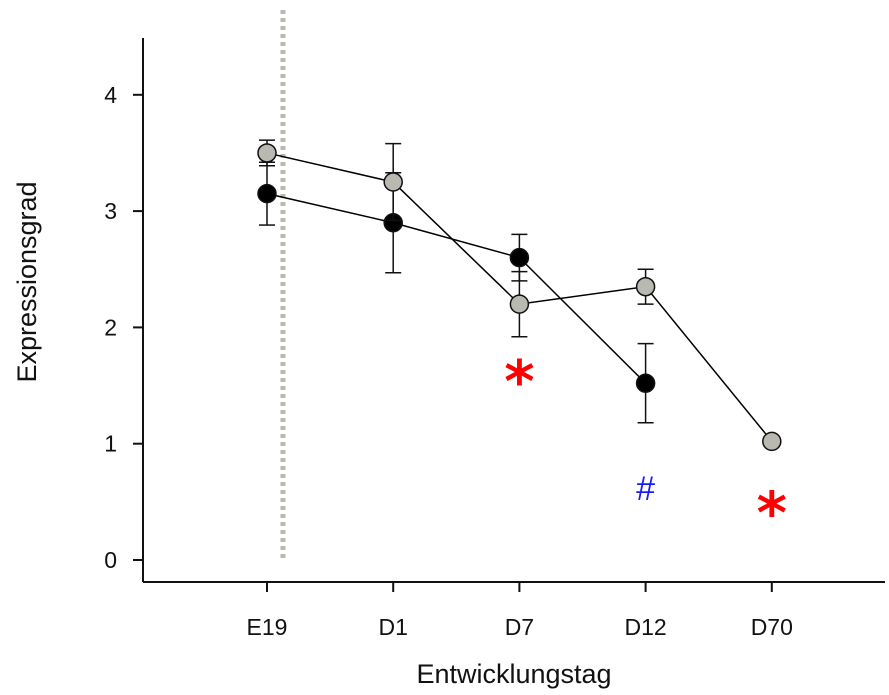 This screenshot has width=889, height=695. What do you see at coordinates (520, 611) in the screenshot?
I see `x-ticks: E19 D1 D7 D12 D70` at bounding box center [520, 611].